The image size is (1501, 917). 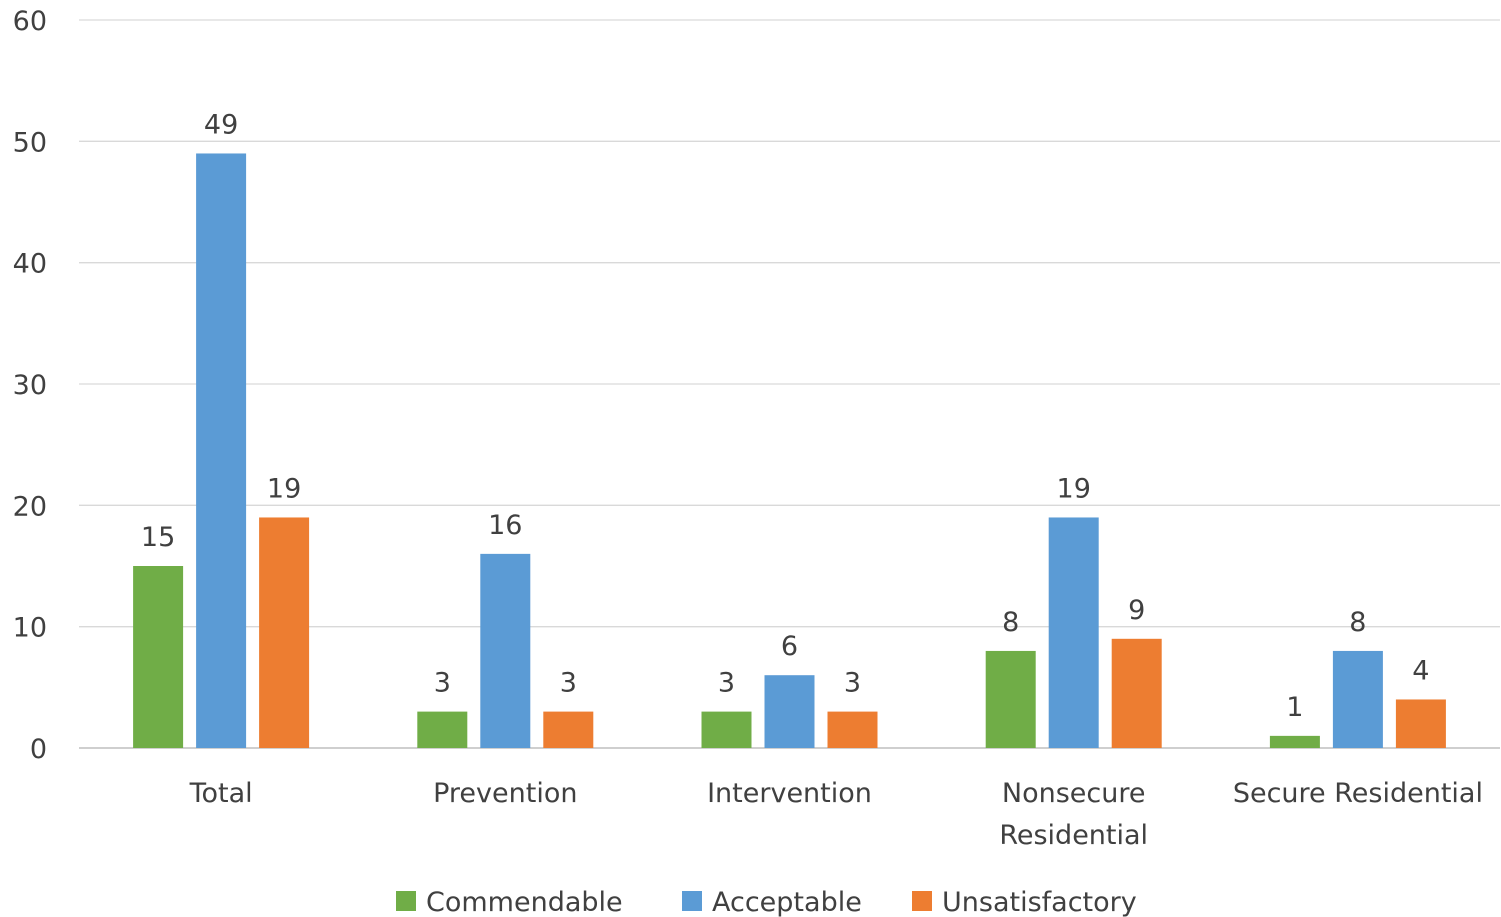 What do you see at coordinates (787, 902) in the screenshot?
I see `legend-label: Acceptable` at bounding box center [787, 902].